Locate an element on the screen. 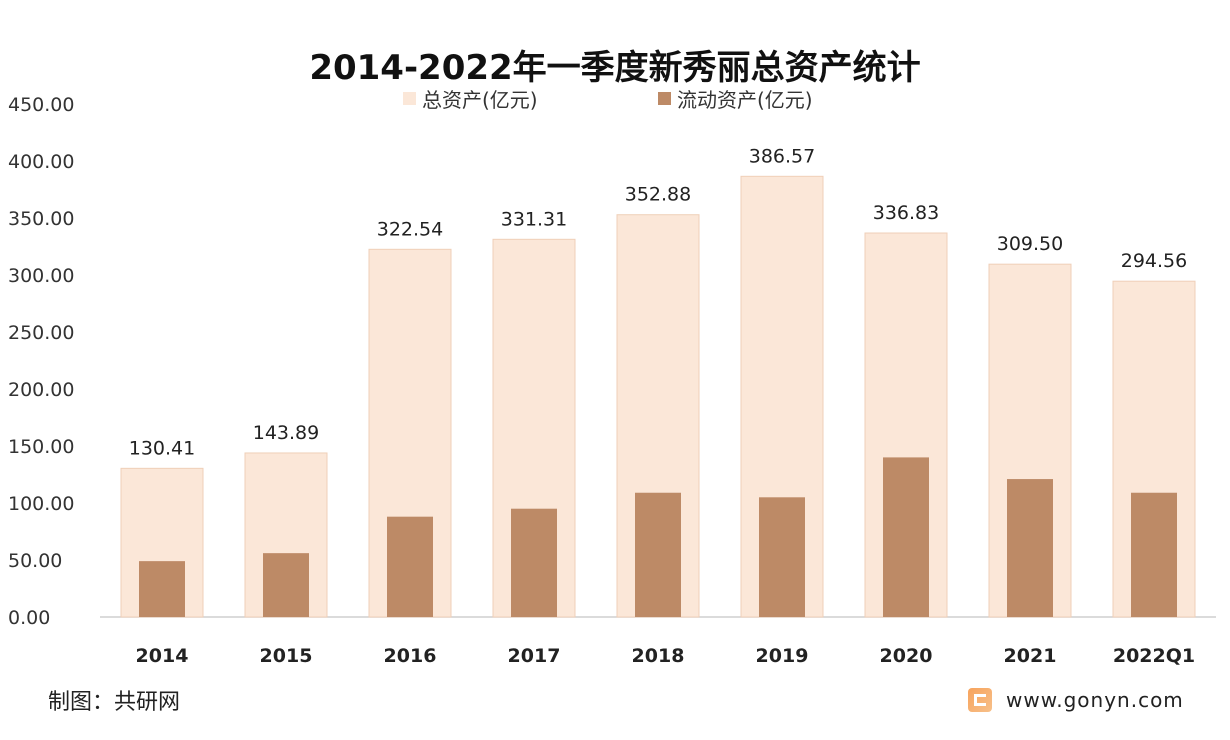  x-tick-label: 2020 is located at coordinates (906, 656).